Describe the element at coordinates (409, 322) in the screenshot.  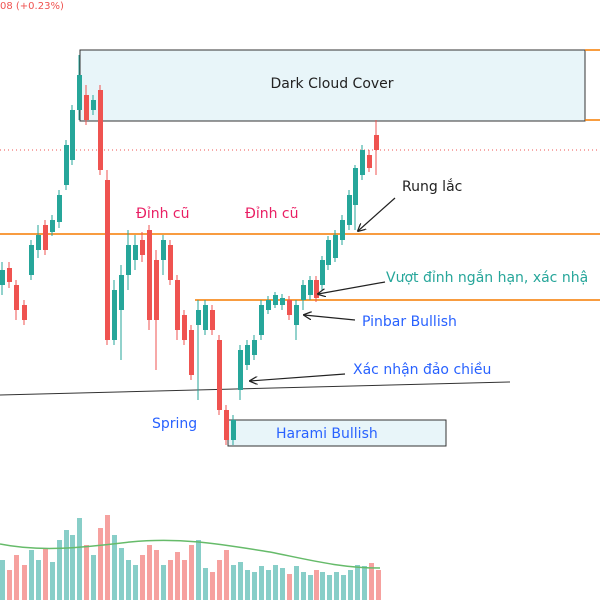
I see `annotation: Pinbar Bullish` at that location.